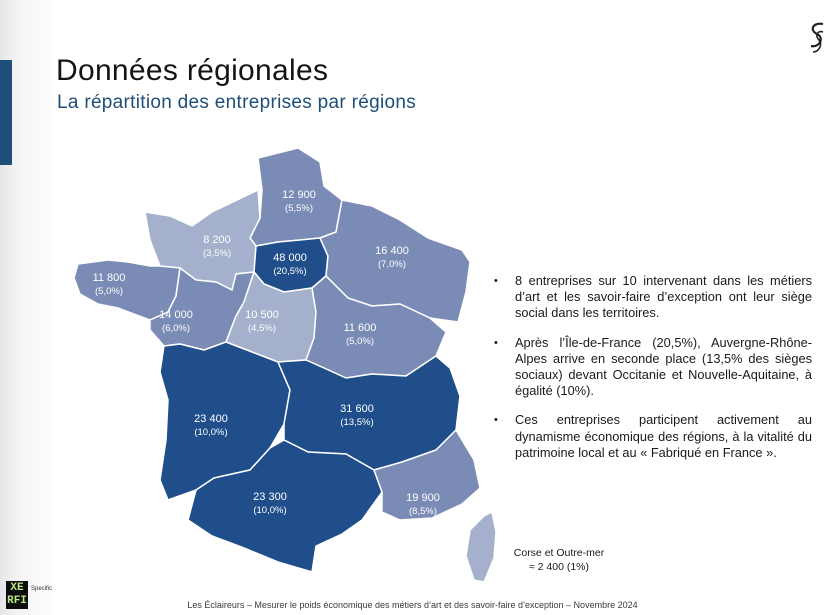 This screenshot has width=825, height=615. Describe the element at coordinates (290, 258) in the screenshot. I see `label-ile-de-france-value: 48 000` at that location.